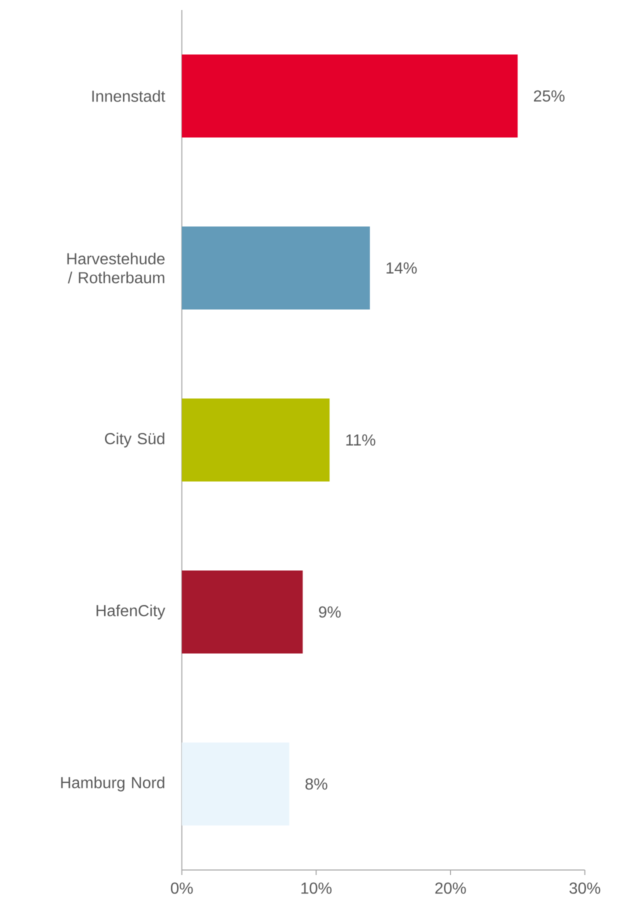 This screenshot has width=625, height=906. Describe the element at coordinates (549, 96) in the screenshot. I see `data-label: 25%` at that location.